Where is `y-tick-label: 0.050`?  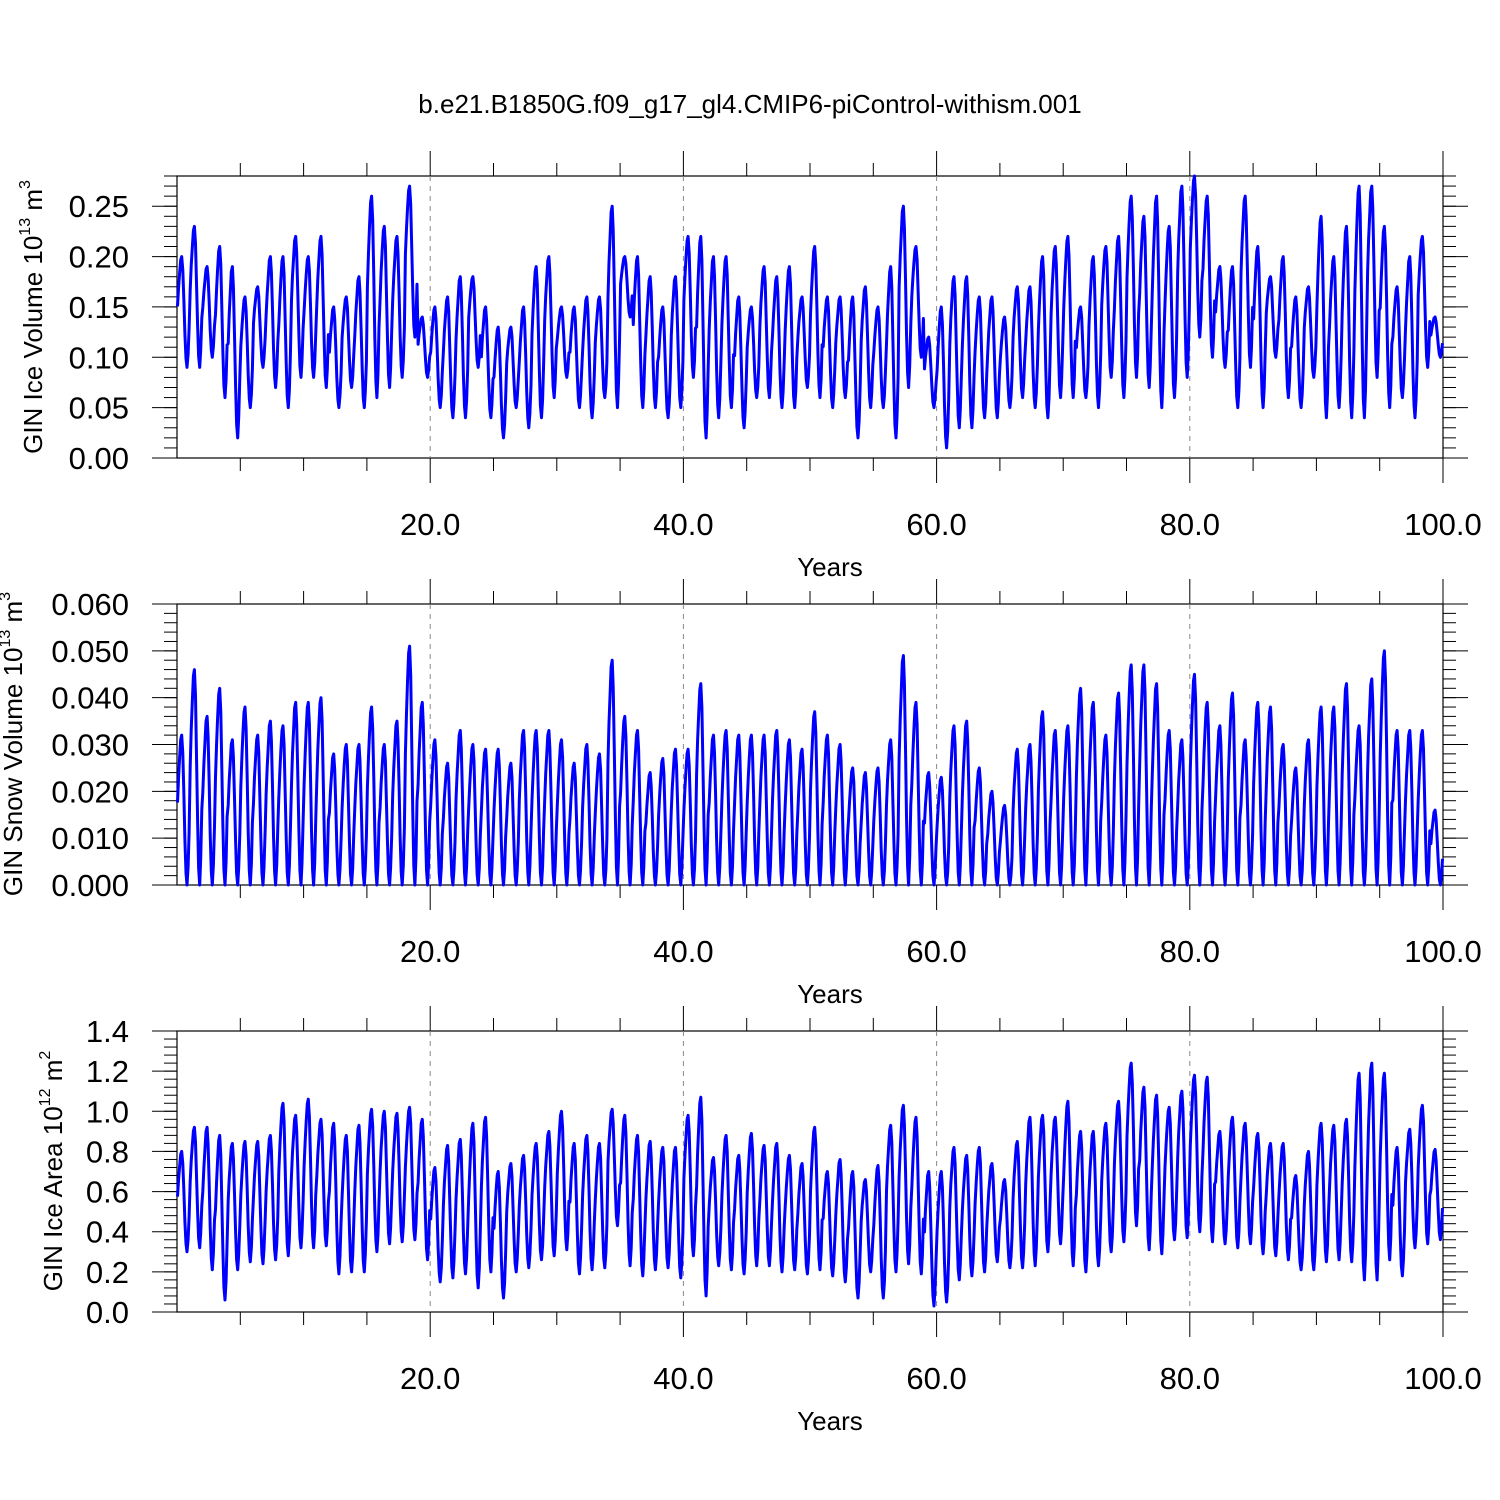 y-tick-label: 0.050 is located at coordinates (90, 651).